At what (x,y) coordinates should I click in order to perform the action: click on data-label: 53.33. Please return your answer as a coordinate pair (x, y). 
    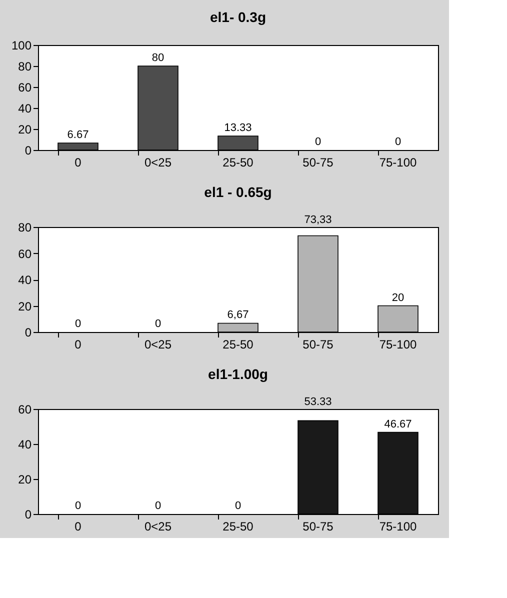
    Looking at the image, I should click on (318, 402).